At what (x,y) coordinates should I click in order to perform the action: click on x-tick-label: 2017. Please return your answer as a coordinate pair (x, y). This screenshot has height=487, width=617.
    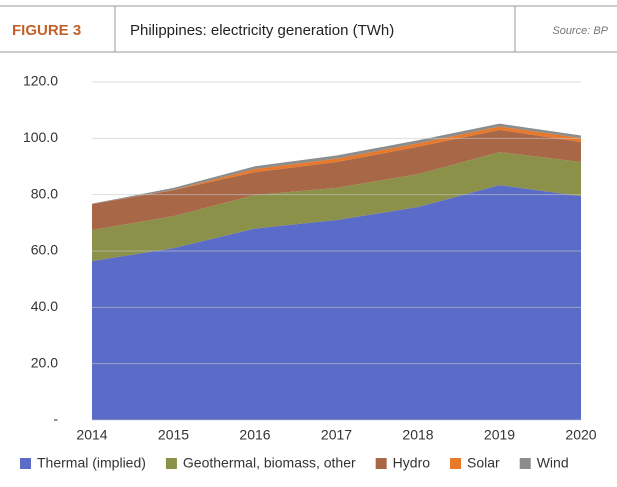
    Looking at the image, I should click on (336, 435).